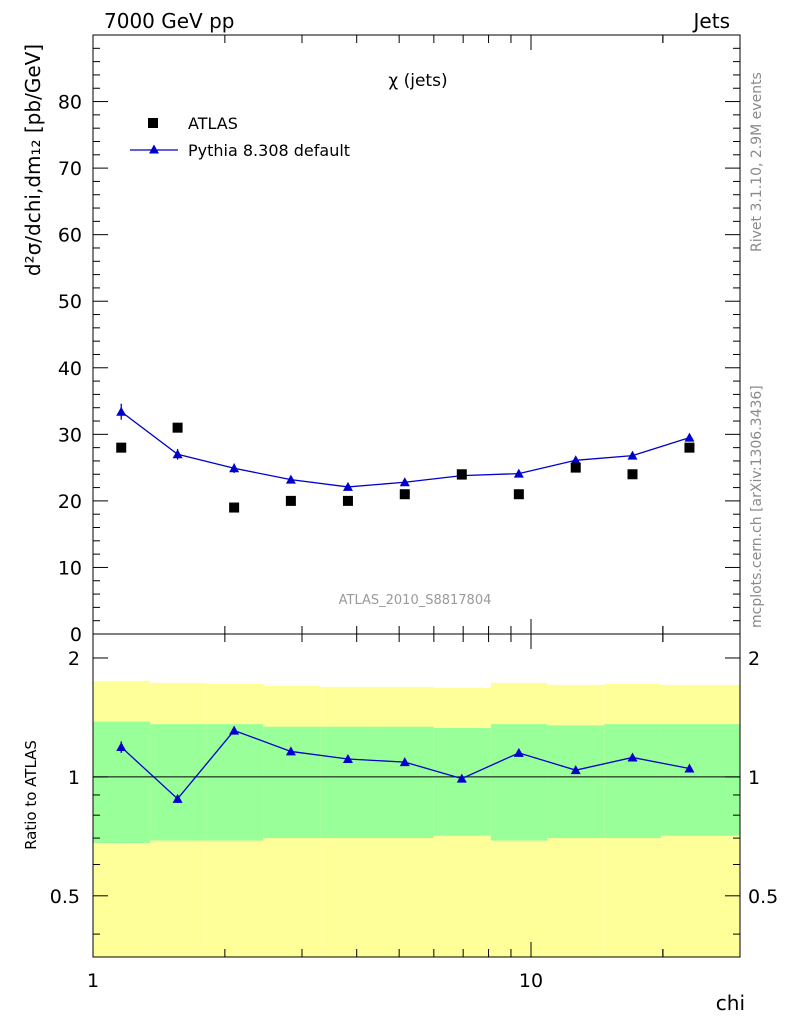  I want to click on y-tick-label: 10, so click(70, 568).